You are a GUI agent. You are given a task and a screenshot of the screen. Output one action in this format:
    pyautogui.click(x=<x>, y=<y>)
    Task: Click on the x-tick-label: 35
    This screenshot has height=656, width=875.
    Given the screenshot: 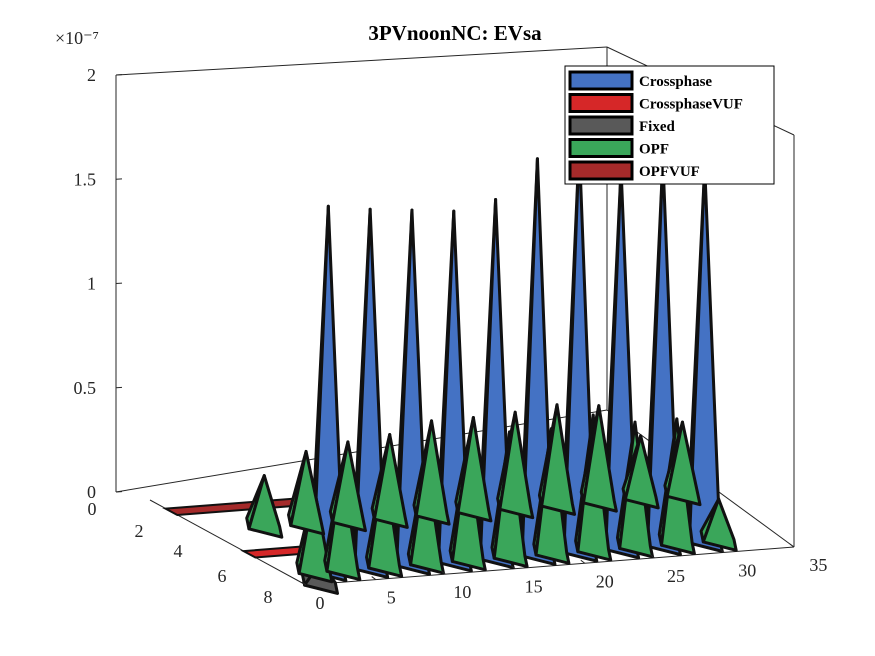 What is the action you would take?
    pyautogui.click(x=818, y=565)
    